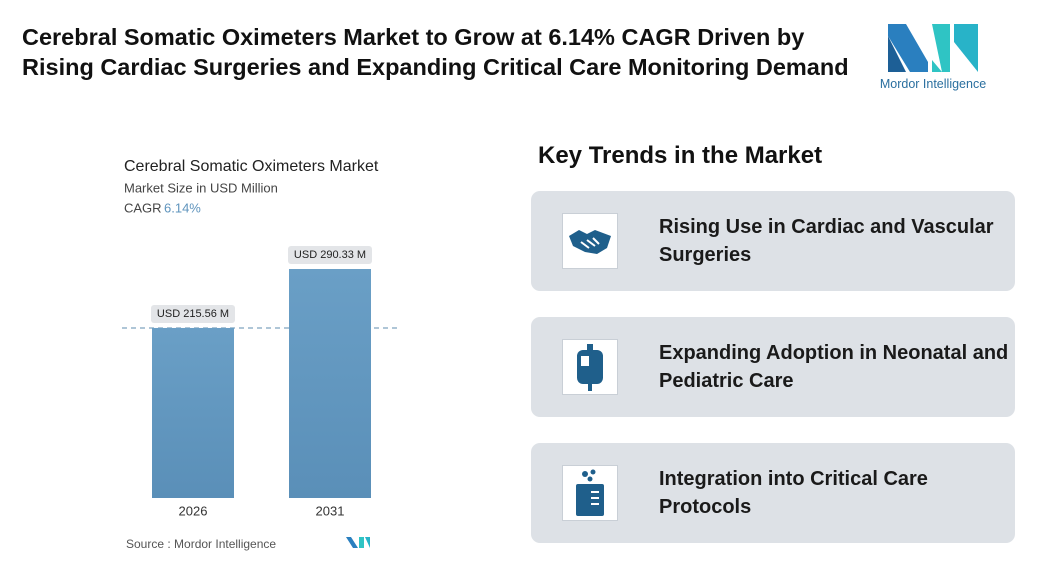 Image resolution: width=1042 pixels, height=571 pixels. I want to click on source-logo, so click(358, 542).